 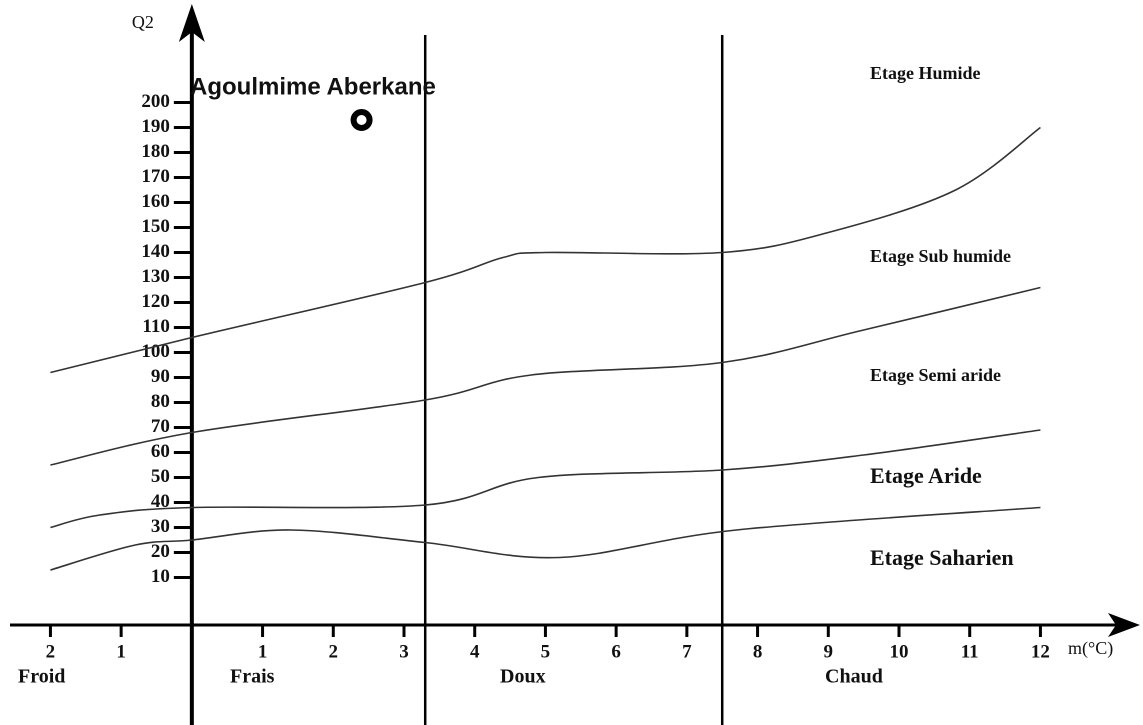 What do you see at coordinates (160, 526) in the screenshot?
I see `y-tick-label: 30` at bounding box center [160, 526].